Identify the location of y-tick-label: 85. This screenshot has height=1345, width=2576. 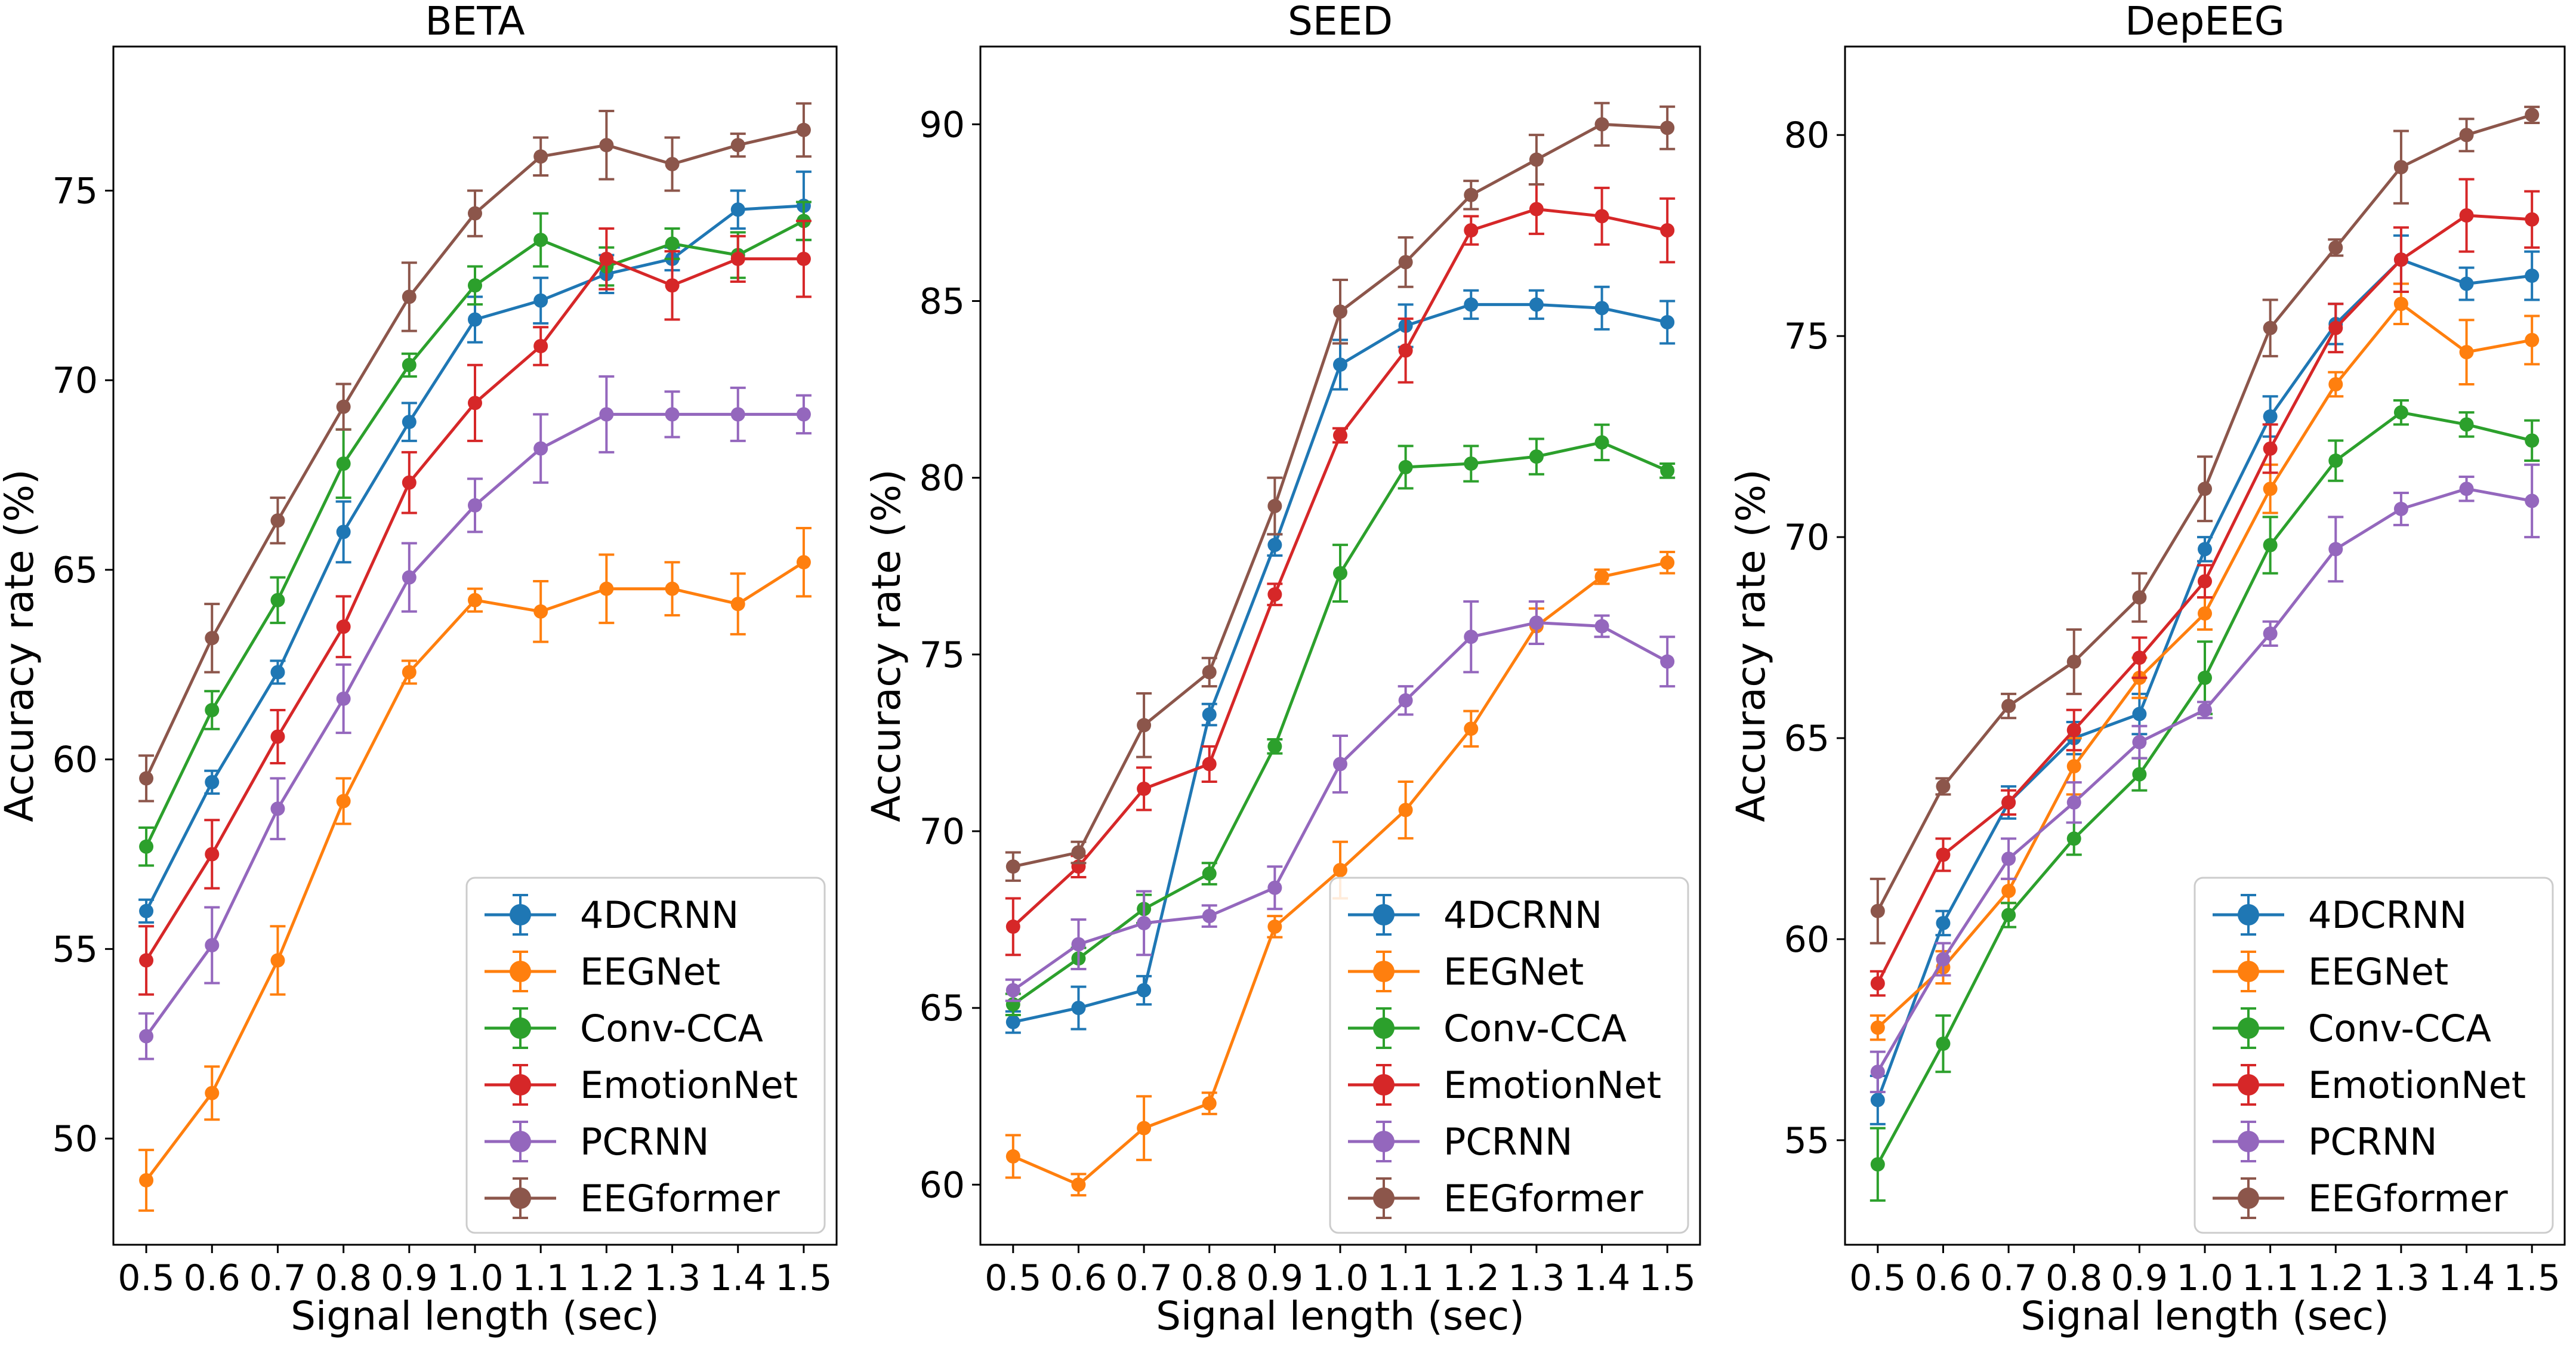
(943, 301).